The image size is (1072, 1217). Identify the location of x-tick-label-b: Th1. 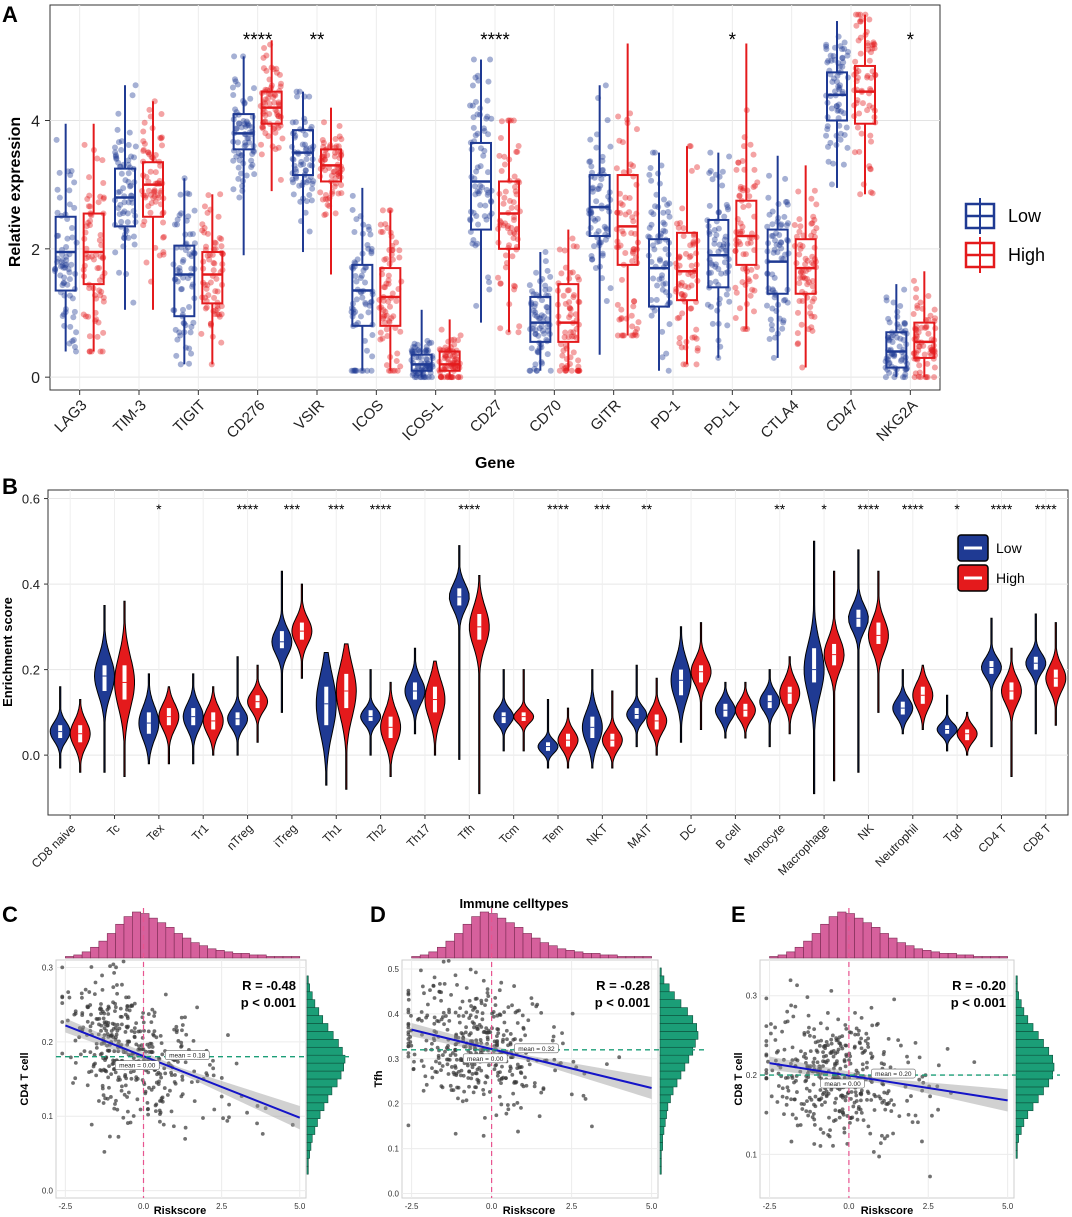
(332, 833).